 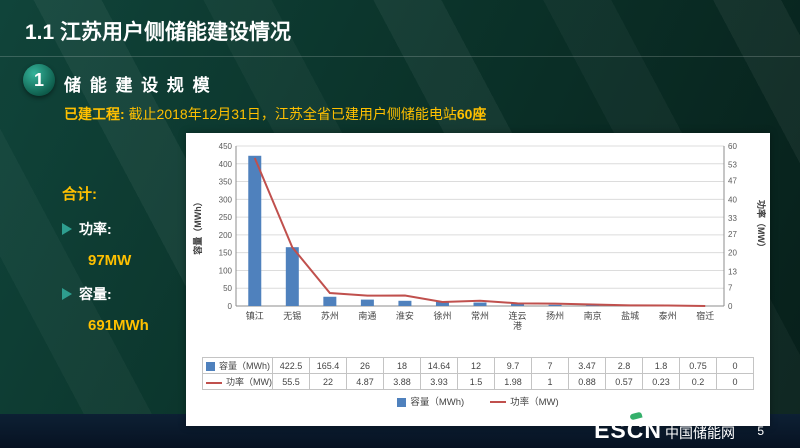 I want to click on built-projects-line: 已建工程: 截止2018年12月31日，江苏全省已建用户侧储能电站60座, so click(x=275, y=114).